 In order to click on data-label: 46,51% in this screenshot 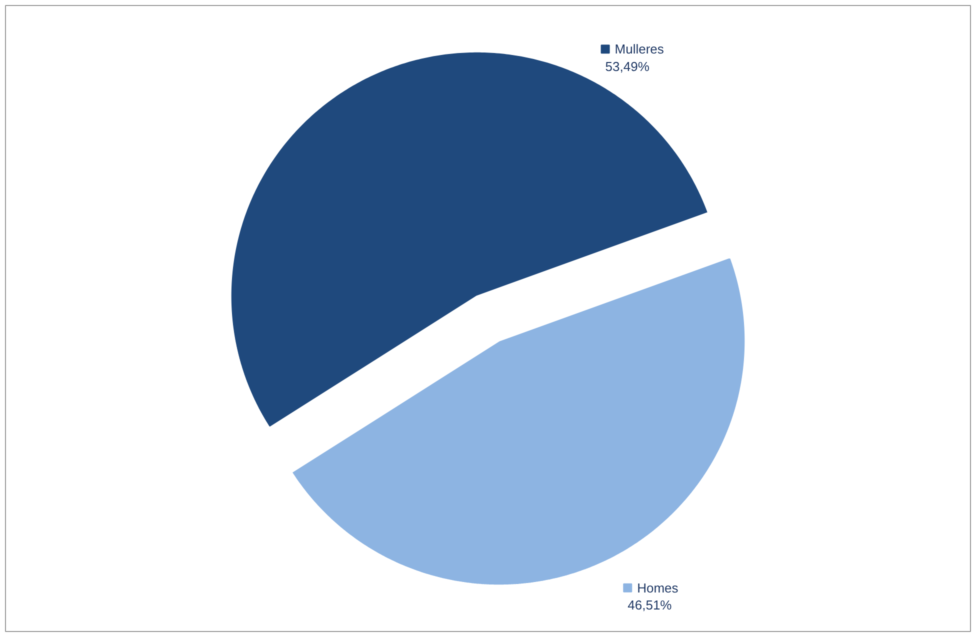, I will do `click(650, 605)`.